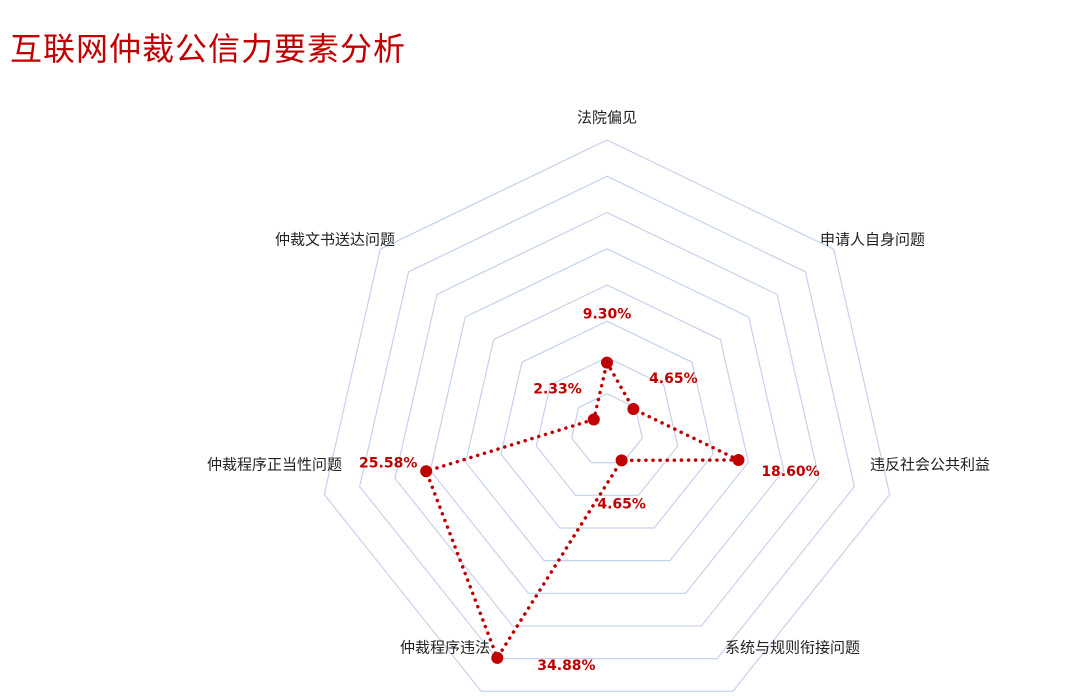 The height and width of the screenshot is (698, 1080). I want to click on axis-label: 违反社会公共利益, so click(930, 465).